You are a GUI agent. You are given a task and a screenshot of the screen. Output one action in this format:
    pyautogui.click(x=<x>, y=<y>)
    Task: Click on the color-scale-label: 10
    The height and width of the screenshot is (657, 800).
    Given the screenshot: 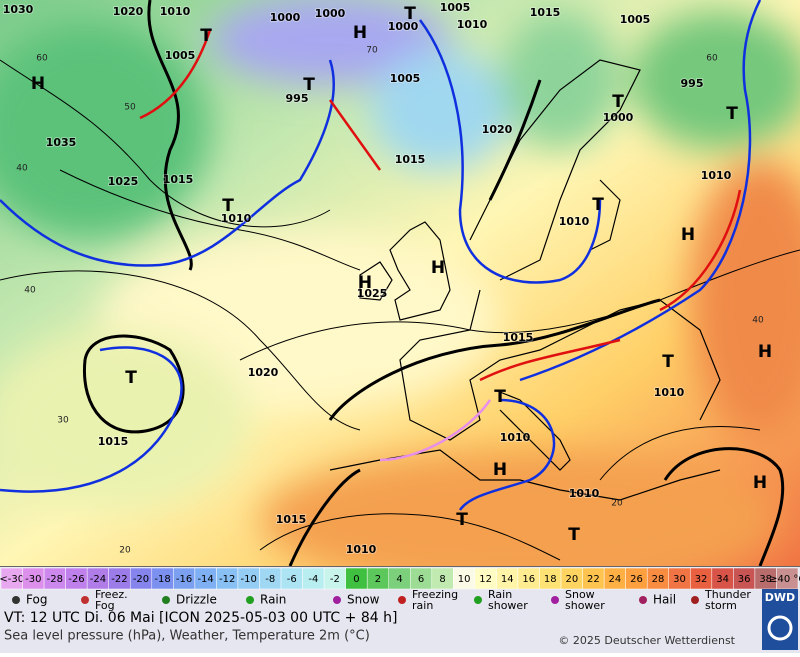 What is the action you would take?
    pyautogui.click(x=464, y=579)
    